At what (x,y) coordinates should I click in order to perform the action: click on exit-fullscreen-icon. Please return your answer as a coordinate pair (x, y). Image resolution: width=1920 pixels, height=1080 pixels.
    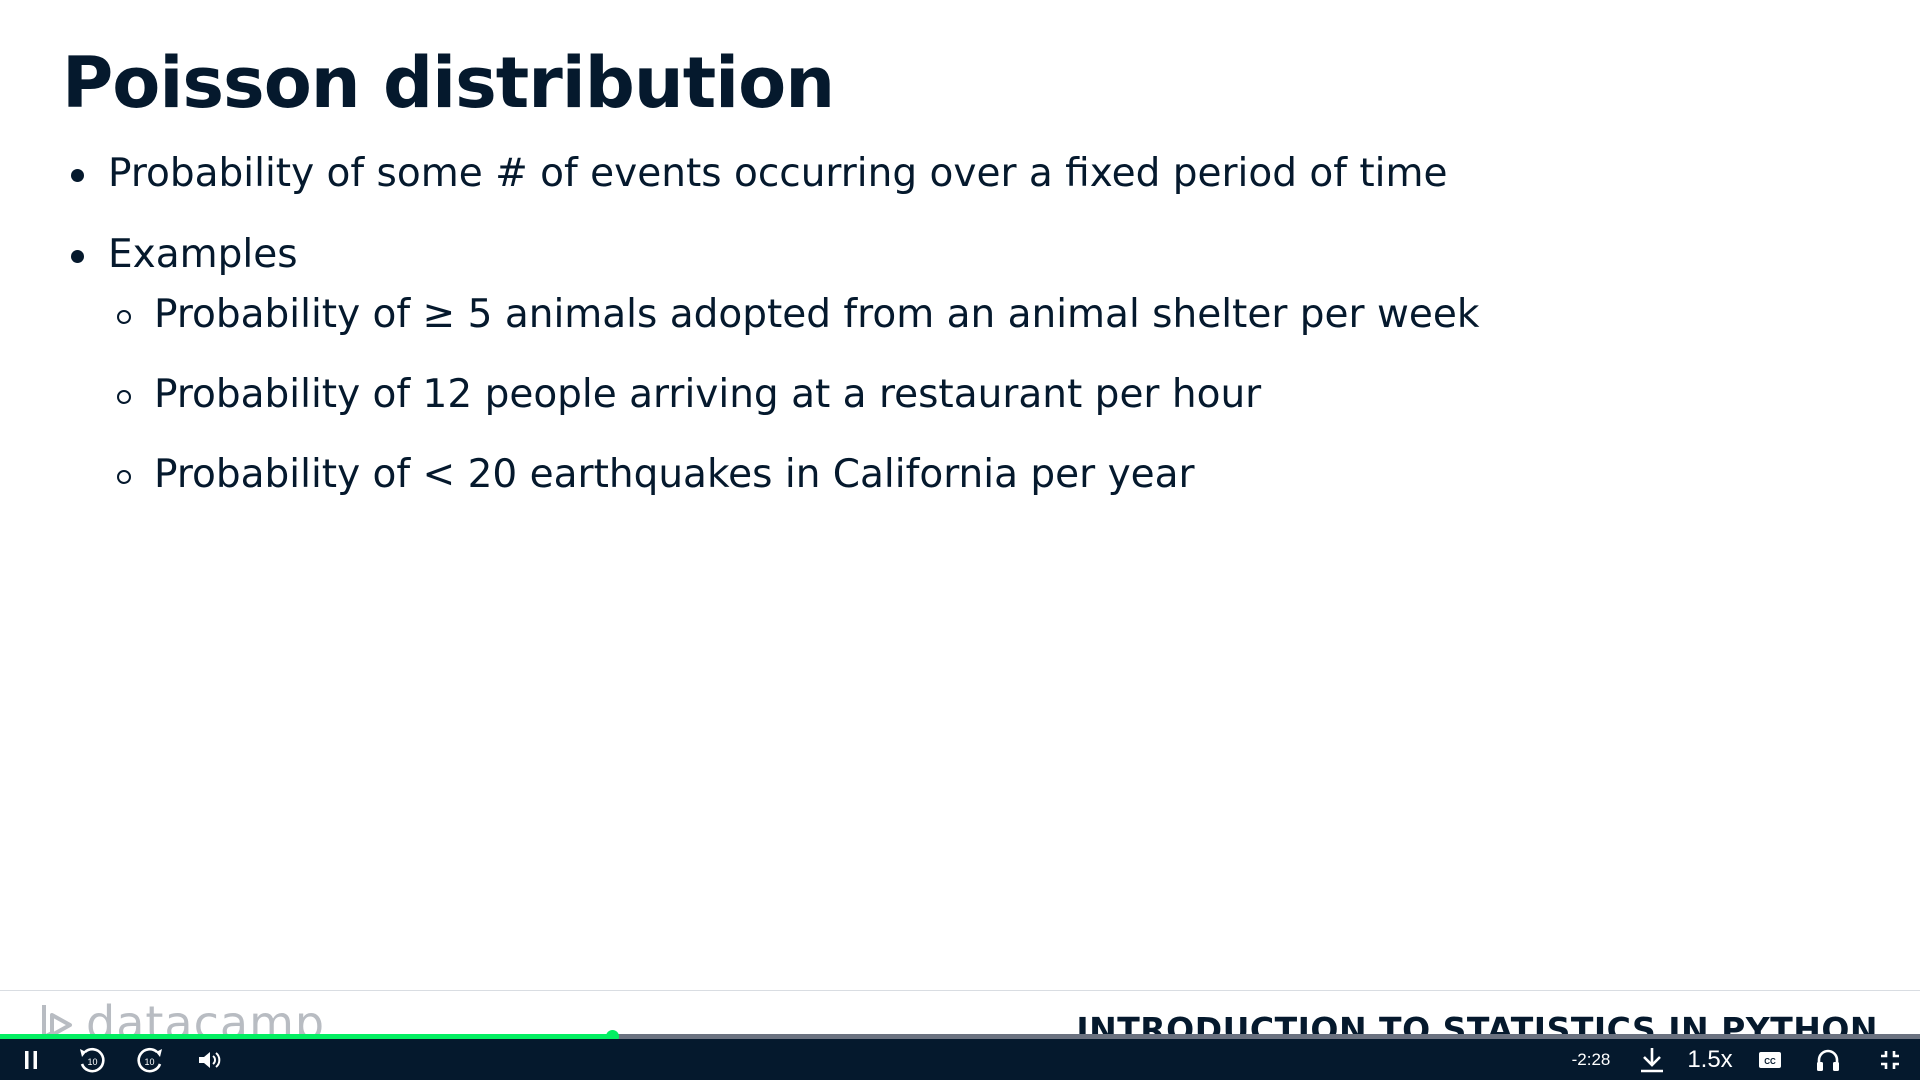
    Looking at the image, I should click on (1890, 1059).